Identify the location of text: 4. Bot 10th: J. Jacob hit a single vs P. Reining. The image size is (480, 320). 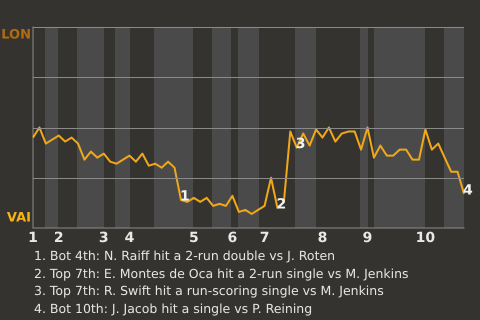
(174, 308).